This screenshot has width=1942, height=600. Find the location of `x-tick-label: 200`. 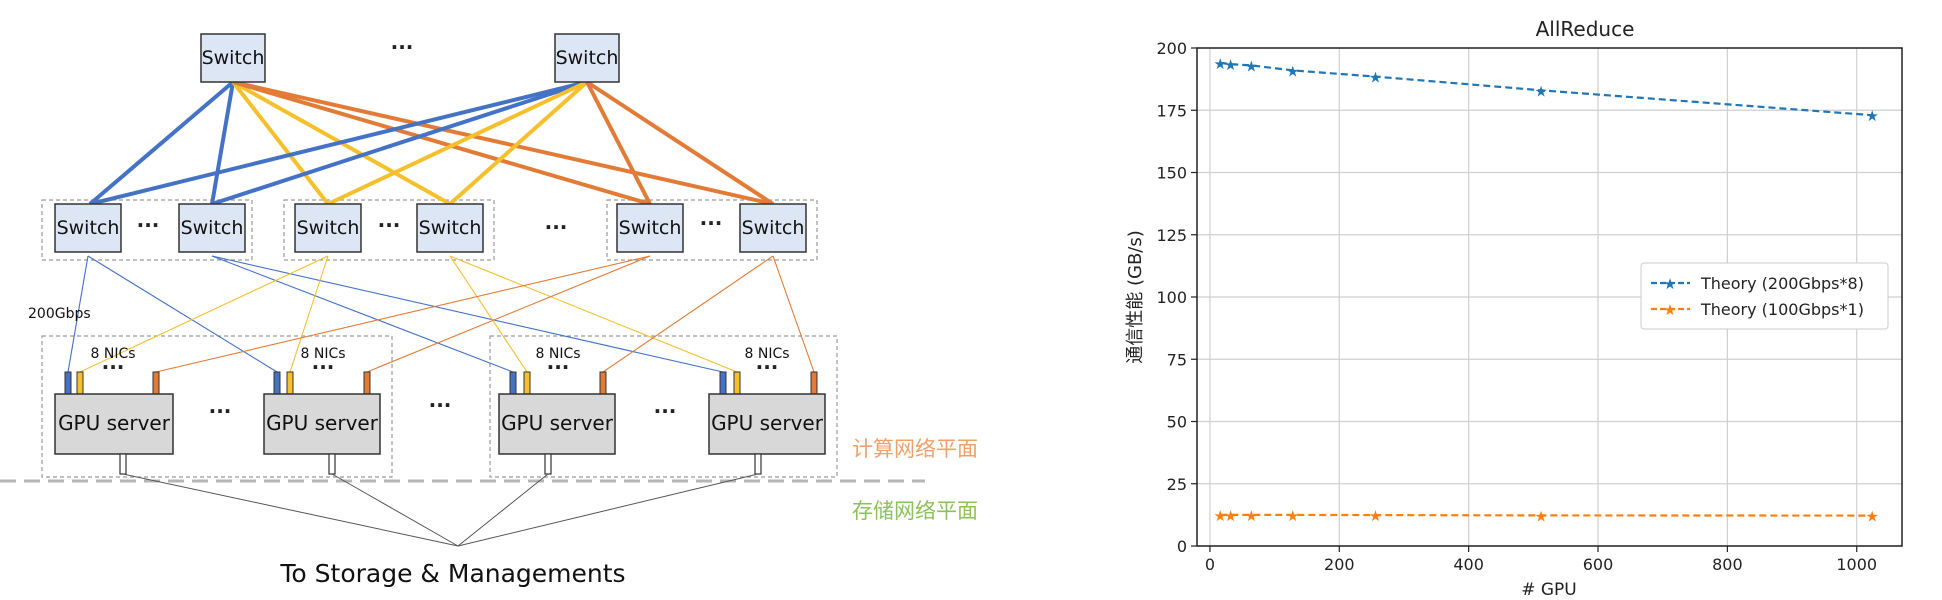

x-tick-label: 200 is located at coordinates (1339, 564).